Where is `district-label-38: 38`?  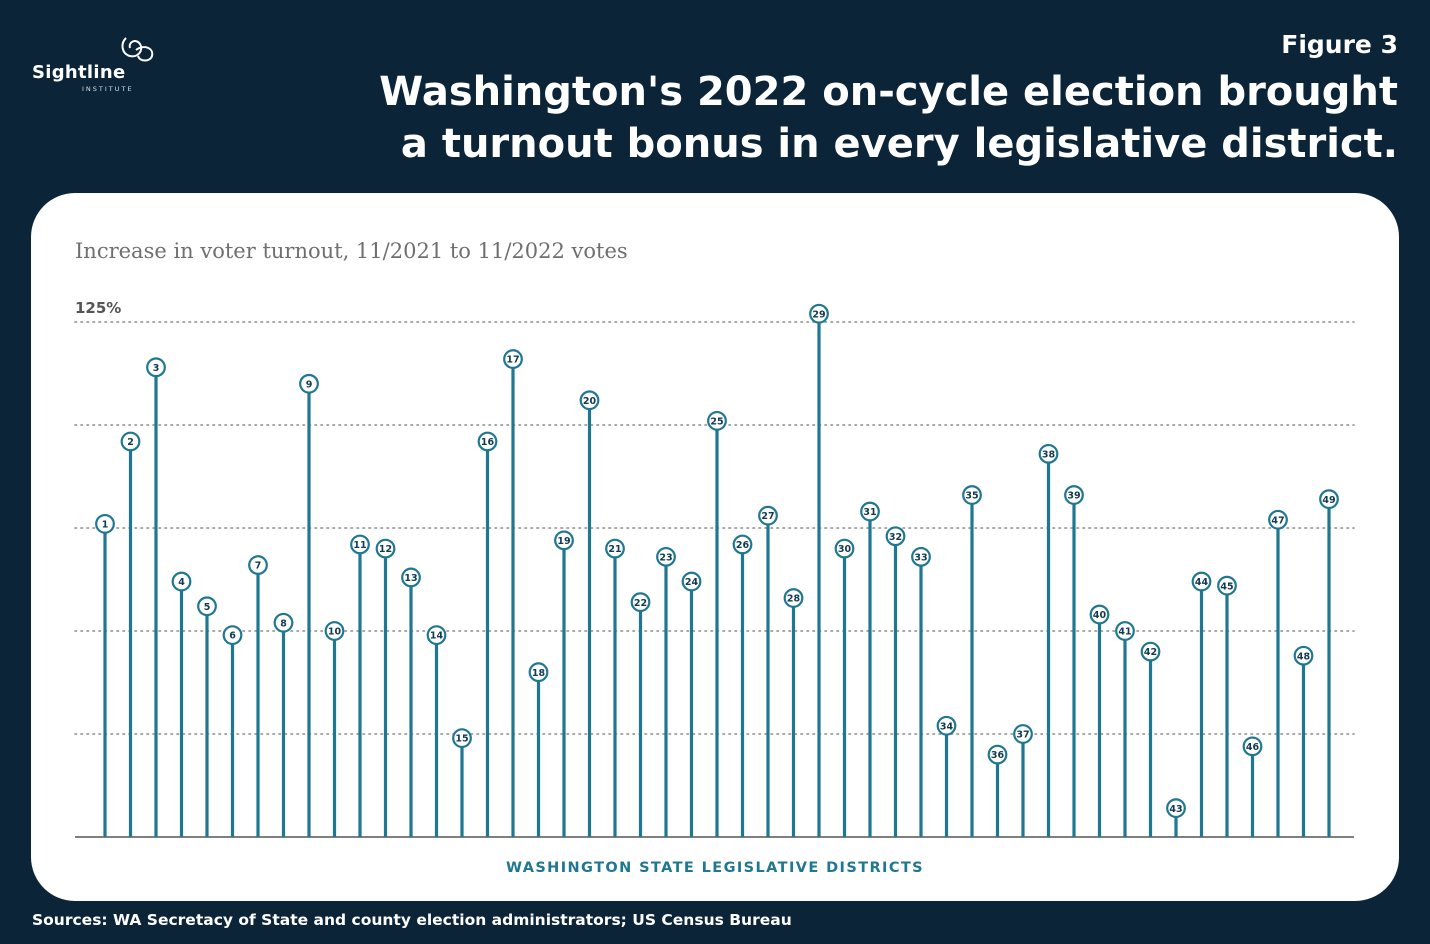
district-label-38: 38 is located at coordinates (1049, 454).